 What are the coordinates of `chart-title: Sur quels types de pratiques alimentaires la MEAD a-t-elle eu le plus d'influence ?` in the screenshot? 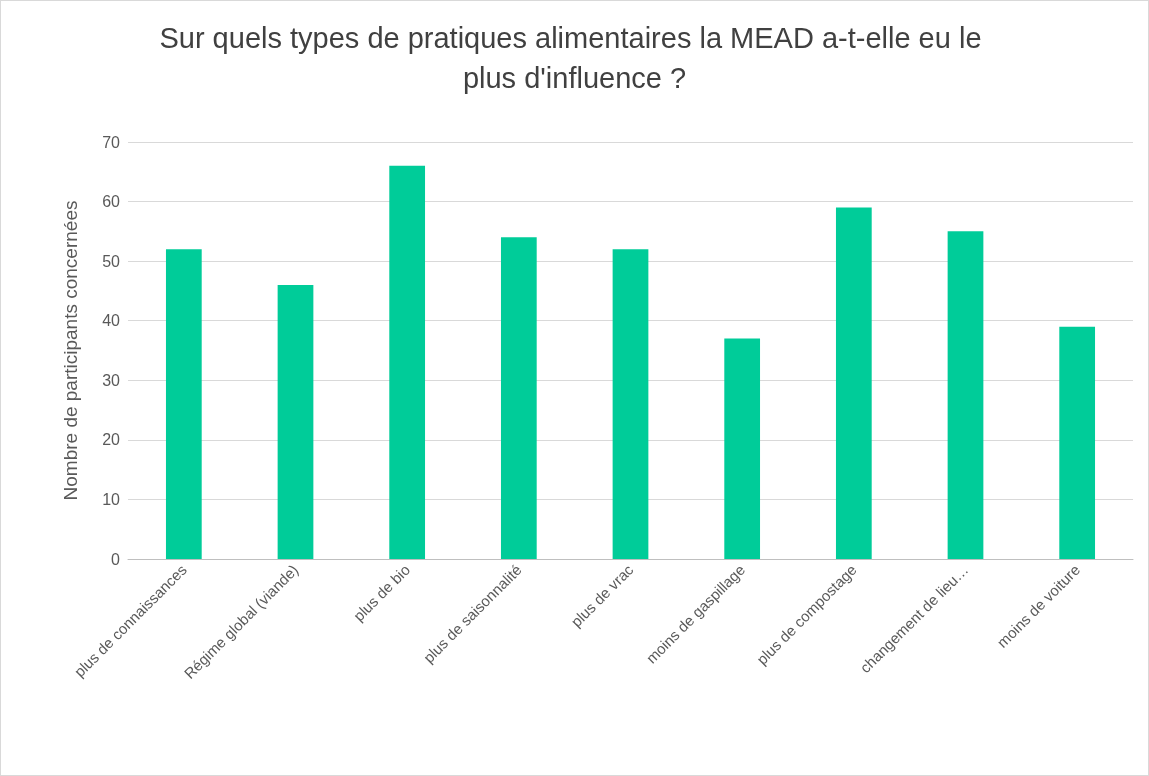 It's located at (574, 58).